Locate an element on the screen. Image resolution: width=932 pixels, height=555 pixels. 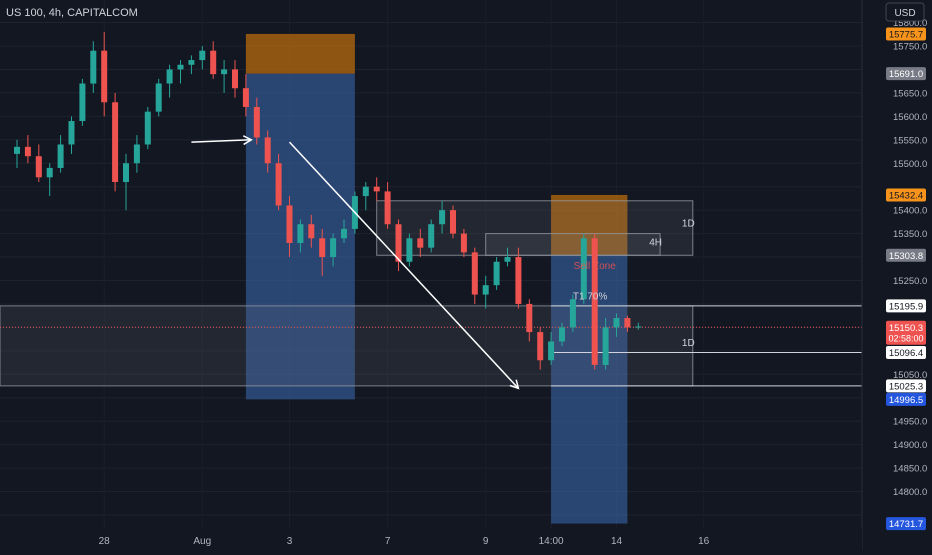
price-tick-label: 15050.0 is located at coordinates (910, 375).